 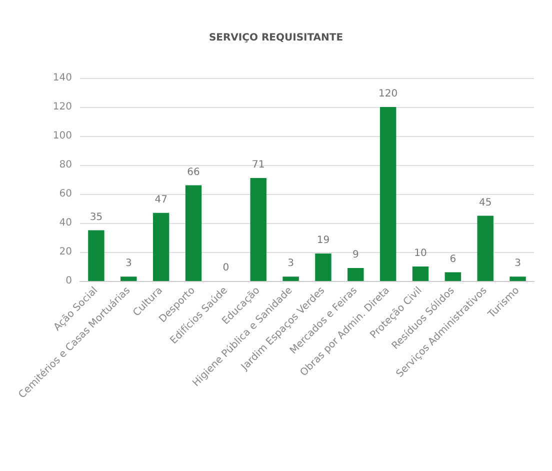 What do you see at coordinates (69, 281) in the screenshot?
I see `y-tick-label: 0` at bounding box center [69, 281].